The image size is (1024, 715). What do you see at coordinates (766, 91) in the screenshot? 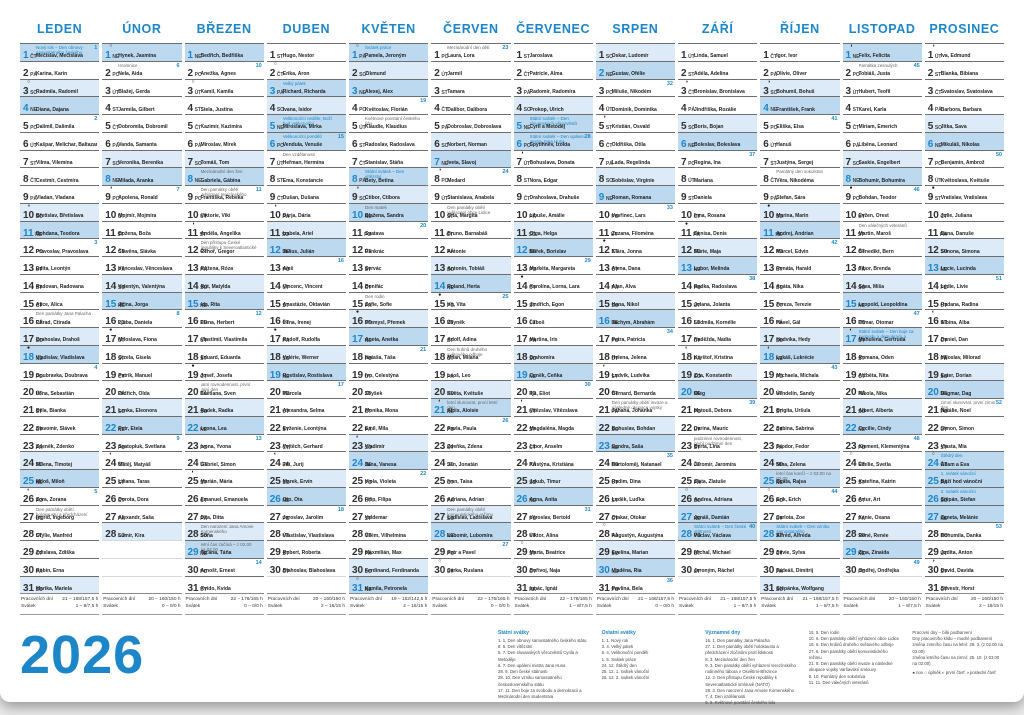
I see `day-number: 3` at bounding box center [766, 91].